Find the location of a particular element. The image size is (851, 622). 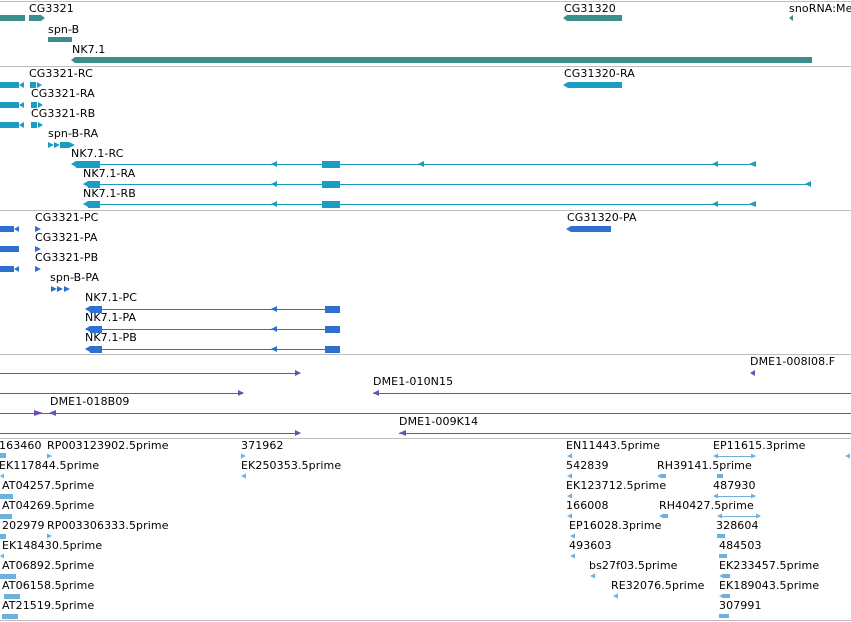

est-label: EP16028.3prime is located at coordinates (615, 525).